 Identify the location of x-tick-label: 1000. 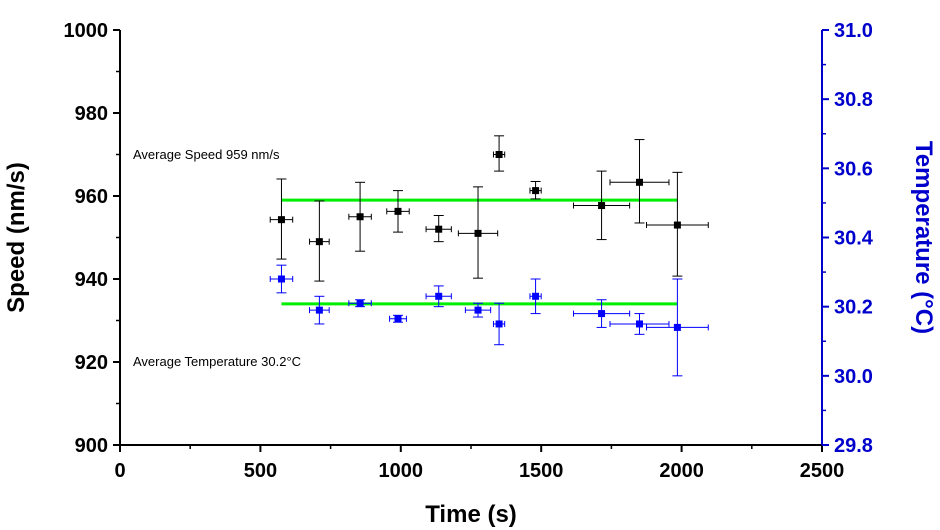
(401, 471).